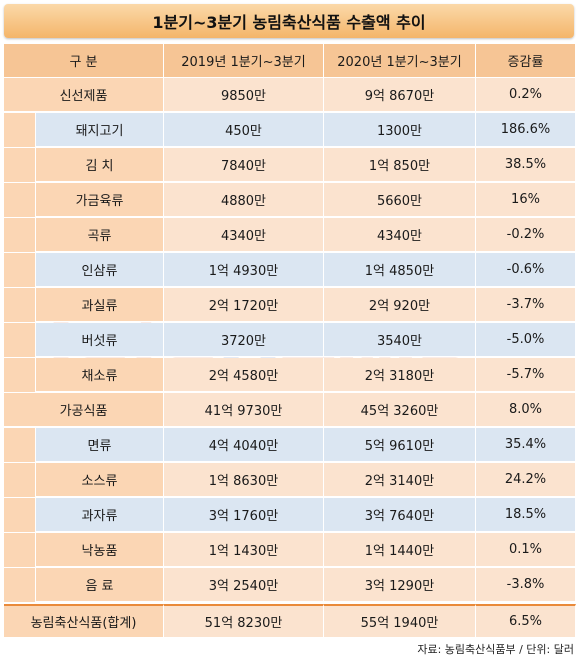 This screenshot has width=580, height=663. Describe the element at coordinates (400, 165) in the screenshot. I see `value-2020: 1억 850만` at that location.